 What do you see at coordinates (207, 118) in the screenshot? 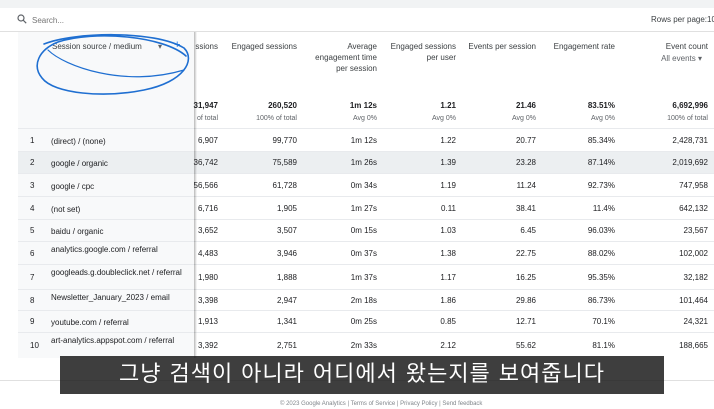
I see `column-total-subtitle: of total` at bounding box center [207, 118].